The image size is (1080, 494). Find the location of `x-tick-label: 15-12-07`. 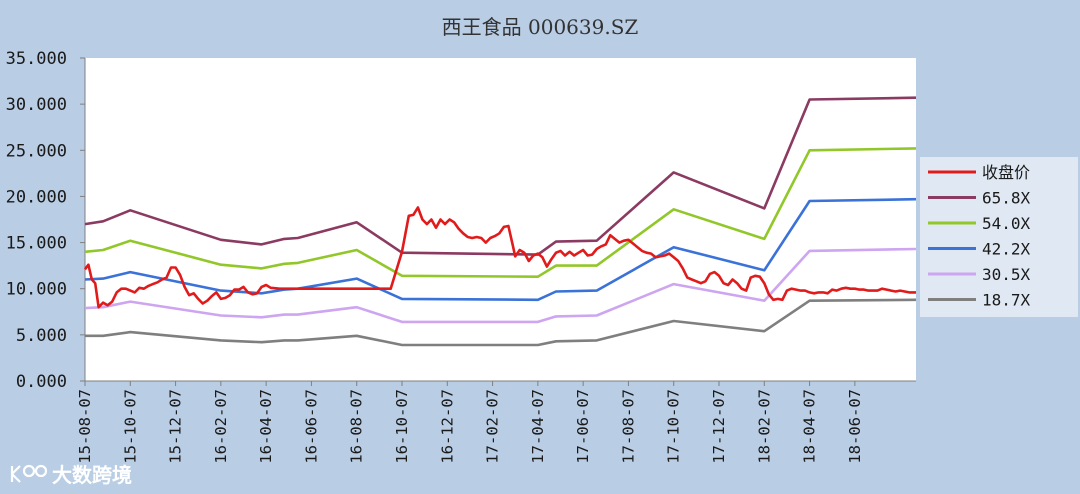

x-tick-label: 15-12-07 is located at coordinates (176, 426).